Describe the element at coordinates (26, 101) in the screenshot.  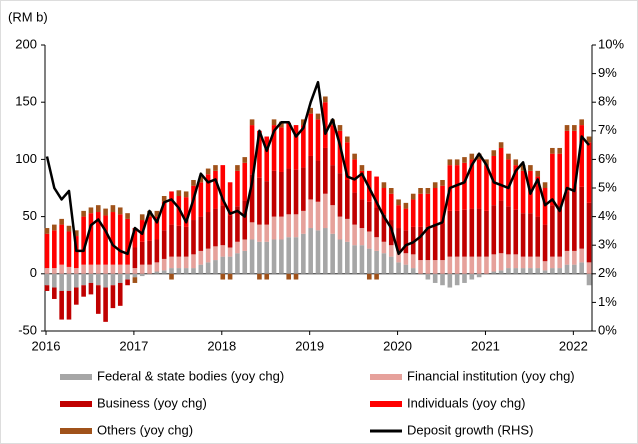
I see `y-tick-label: 150` at that location.